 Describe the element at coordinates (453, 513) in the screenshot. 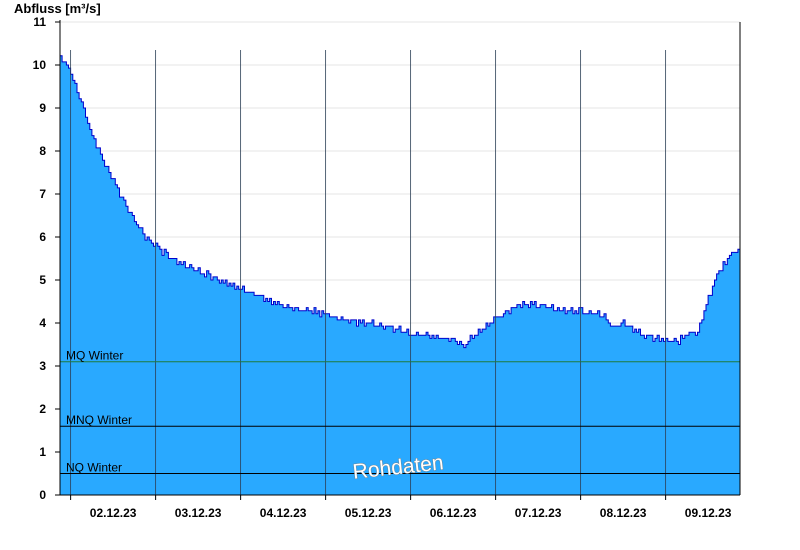

I see `x-tick-label: 06.12.23` at that location.